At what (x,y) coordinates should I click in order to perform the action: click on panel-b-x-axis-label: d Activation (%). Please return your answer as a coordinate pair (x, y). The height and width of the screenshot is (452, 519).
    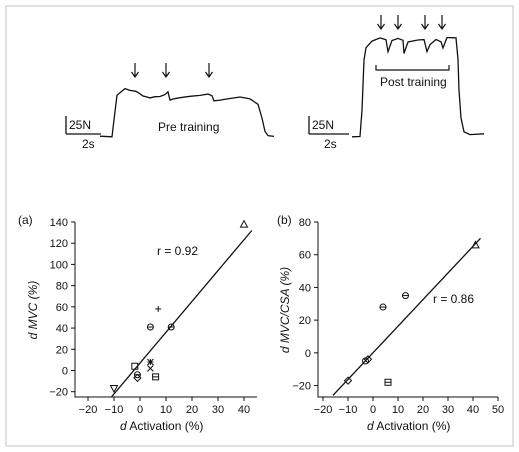
    Looking at the image, I should click on (408, 426).